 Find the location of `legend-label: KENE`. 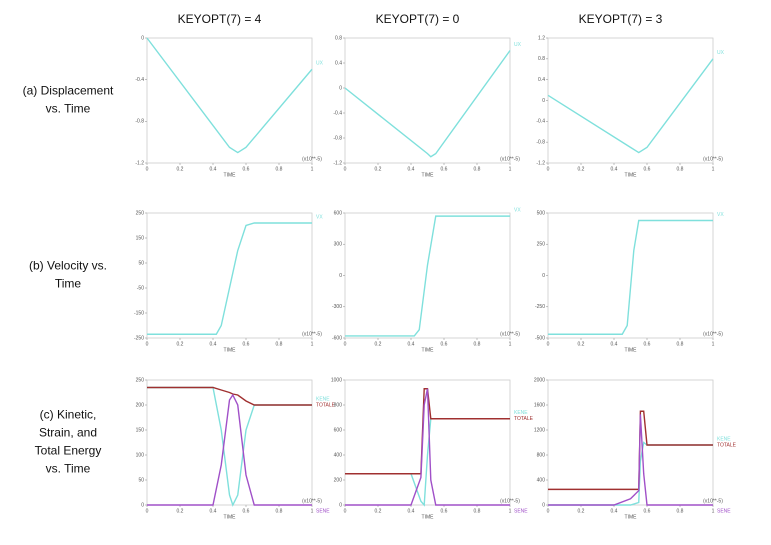

legend-label: KENE is located at coordinates (323, 399).